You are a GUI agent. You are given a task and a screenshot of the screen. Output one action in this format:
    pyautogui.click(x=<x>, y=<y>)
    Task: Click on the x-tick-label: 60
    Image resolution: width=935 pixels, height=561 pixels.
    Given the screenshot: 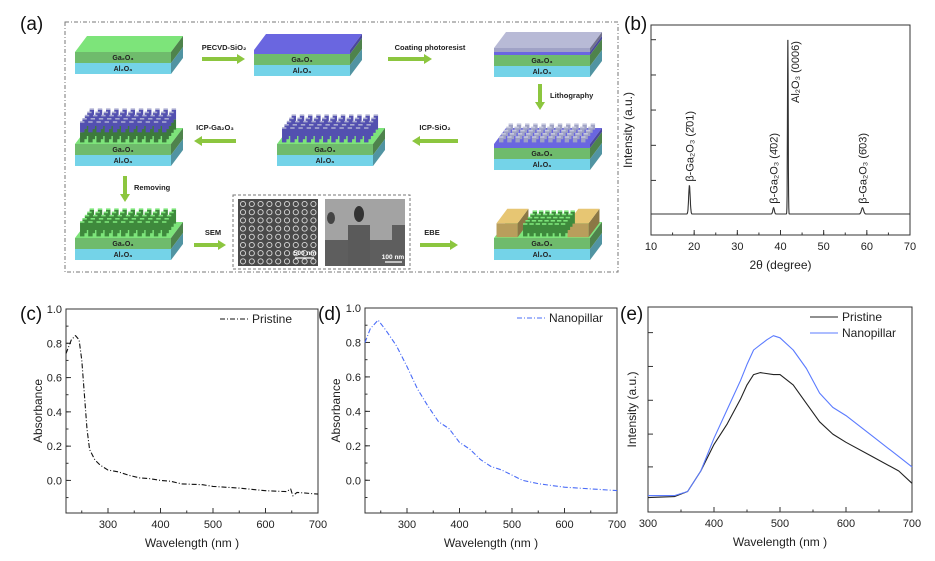 What is the action you would take?
    pyautogui.click(x=867, y=247)
    